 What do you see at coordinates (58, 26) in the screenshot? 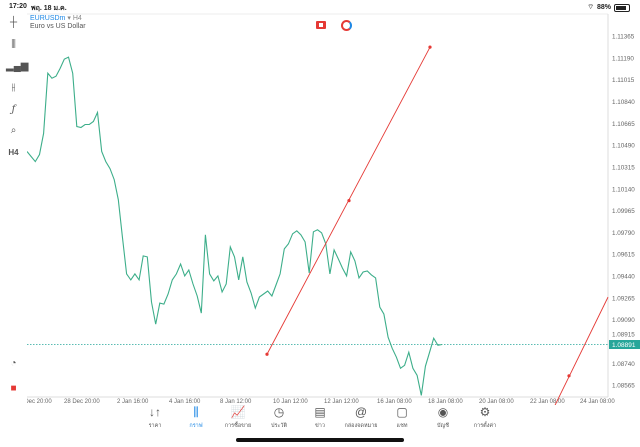
I see `symbol-description: Euro vs US Dollar` at bounding box center [58, 26].